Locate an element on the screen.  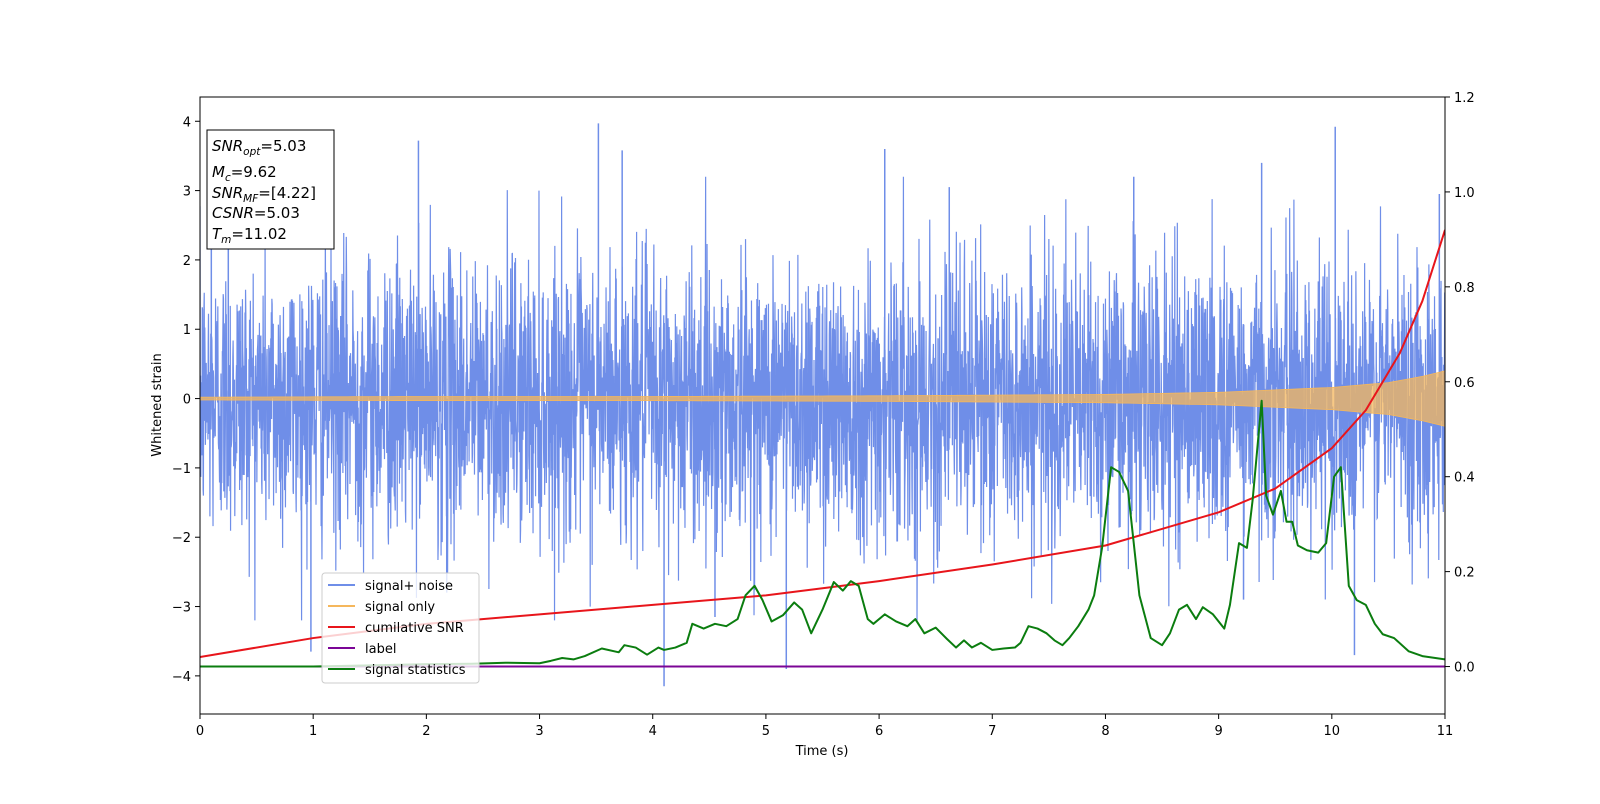
x-tick-label-5: 5 is located at coordinates (766, 731).